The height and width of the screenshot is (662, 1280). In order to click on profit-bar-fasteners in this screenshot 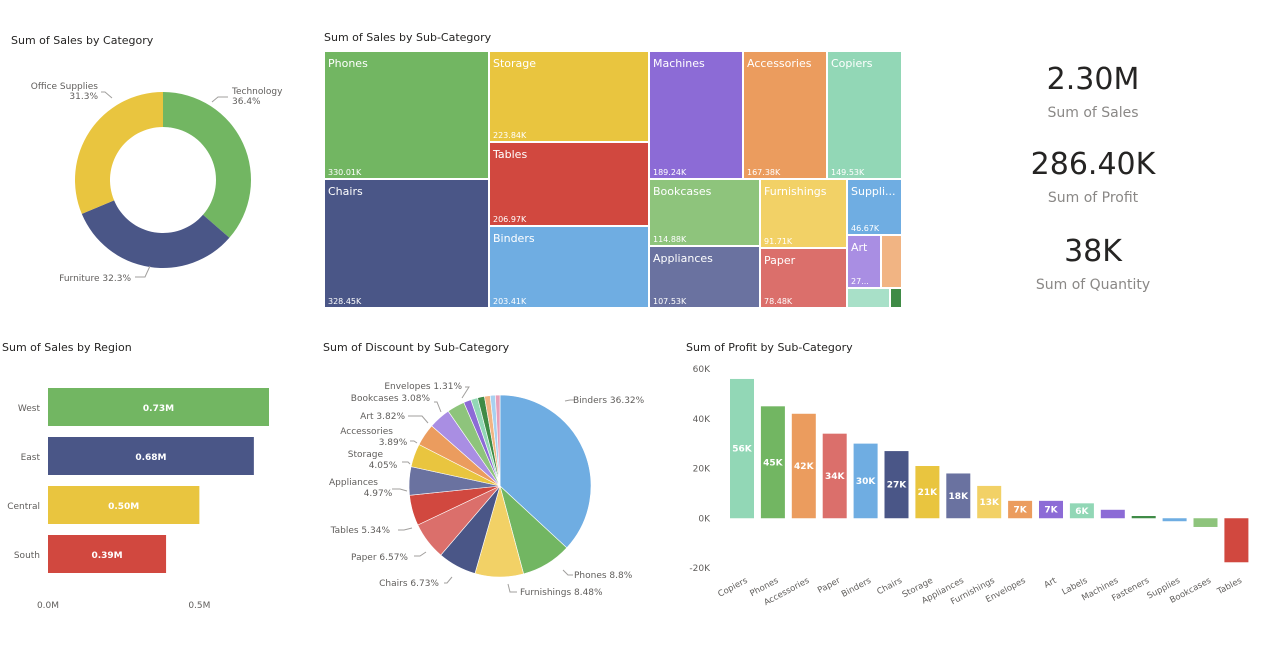, I will do `click(1143, 517)`.